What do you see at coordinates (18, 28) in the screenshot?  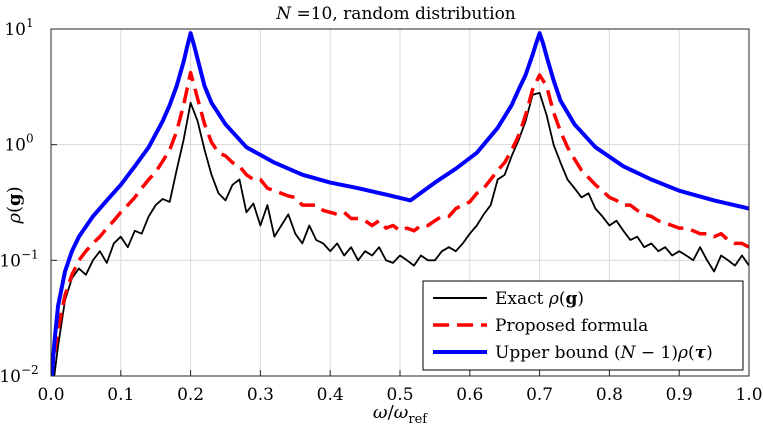 I see `y-tick-label: 10¹` at bounding box center [18, 28].